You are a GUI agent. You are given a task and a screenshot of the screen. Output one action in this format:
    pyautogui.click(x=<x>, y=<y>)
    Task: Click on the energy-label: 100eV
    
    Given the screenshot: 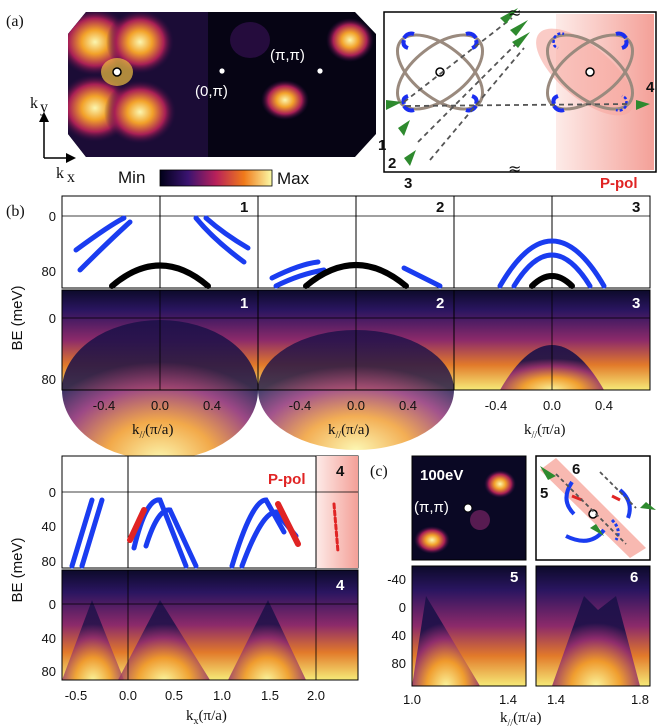 What is the action you would take?
    pyautogui.click(x=441, y=475)
    